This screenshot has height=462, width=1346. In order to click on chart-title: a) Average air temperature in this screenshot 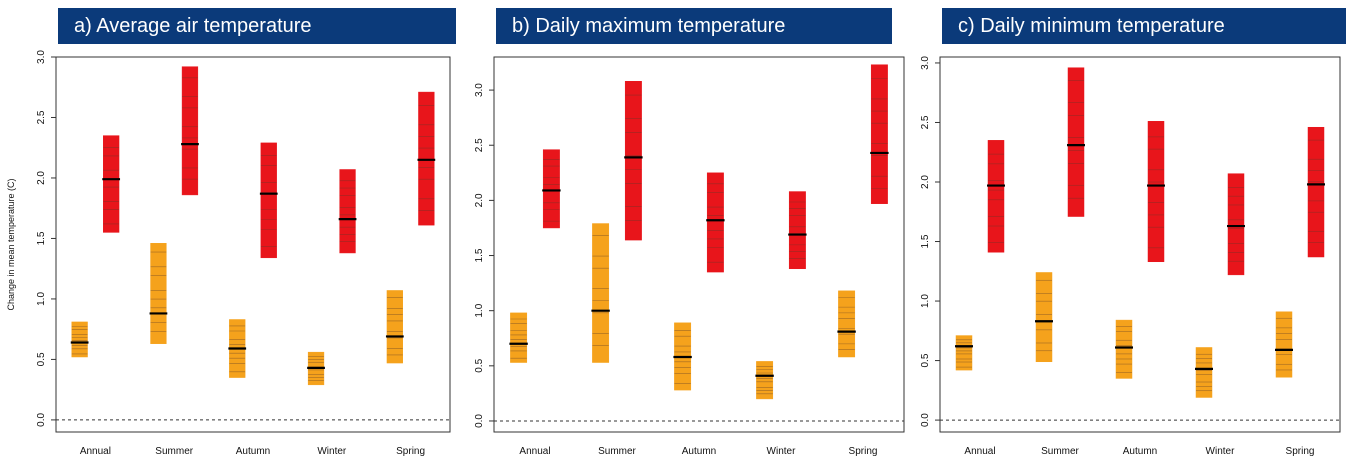, I will do `click(257, 26)`.